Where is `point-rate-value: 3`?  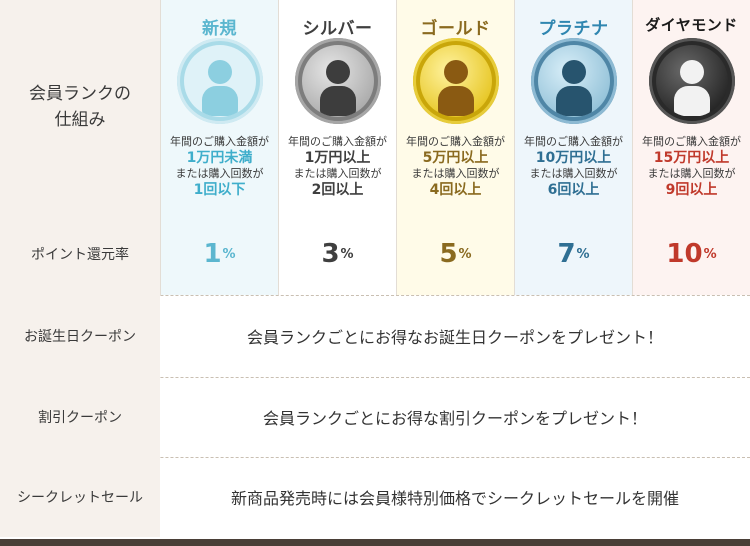 point-rate-value: 3 is located at coordinates (330, 254).